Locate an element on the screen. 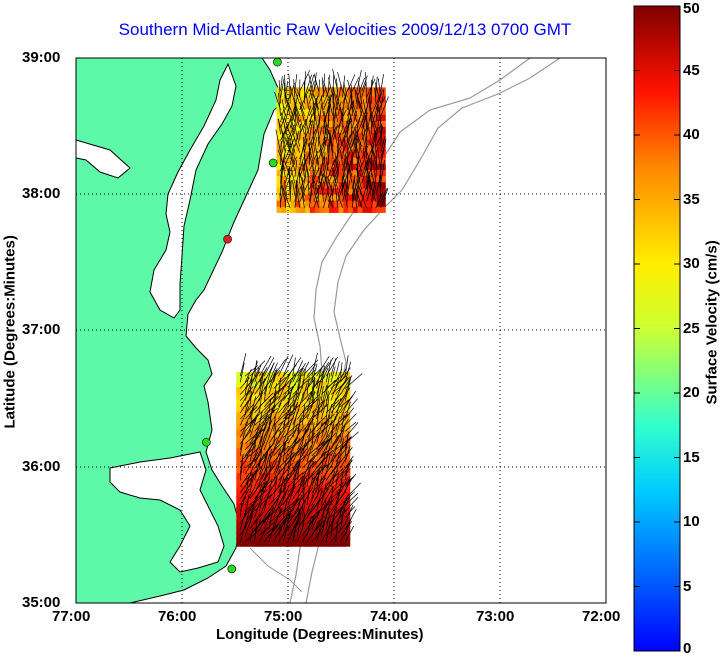 The height and width of the screenshot is (659, 724). y-tick-label: 37:00 is located at coordinates (41, 329).